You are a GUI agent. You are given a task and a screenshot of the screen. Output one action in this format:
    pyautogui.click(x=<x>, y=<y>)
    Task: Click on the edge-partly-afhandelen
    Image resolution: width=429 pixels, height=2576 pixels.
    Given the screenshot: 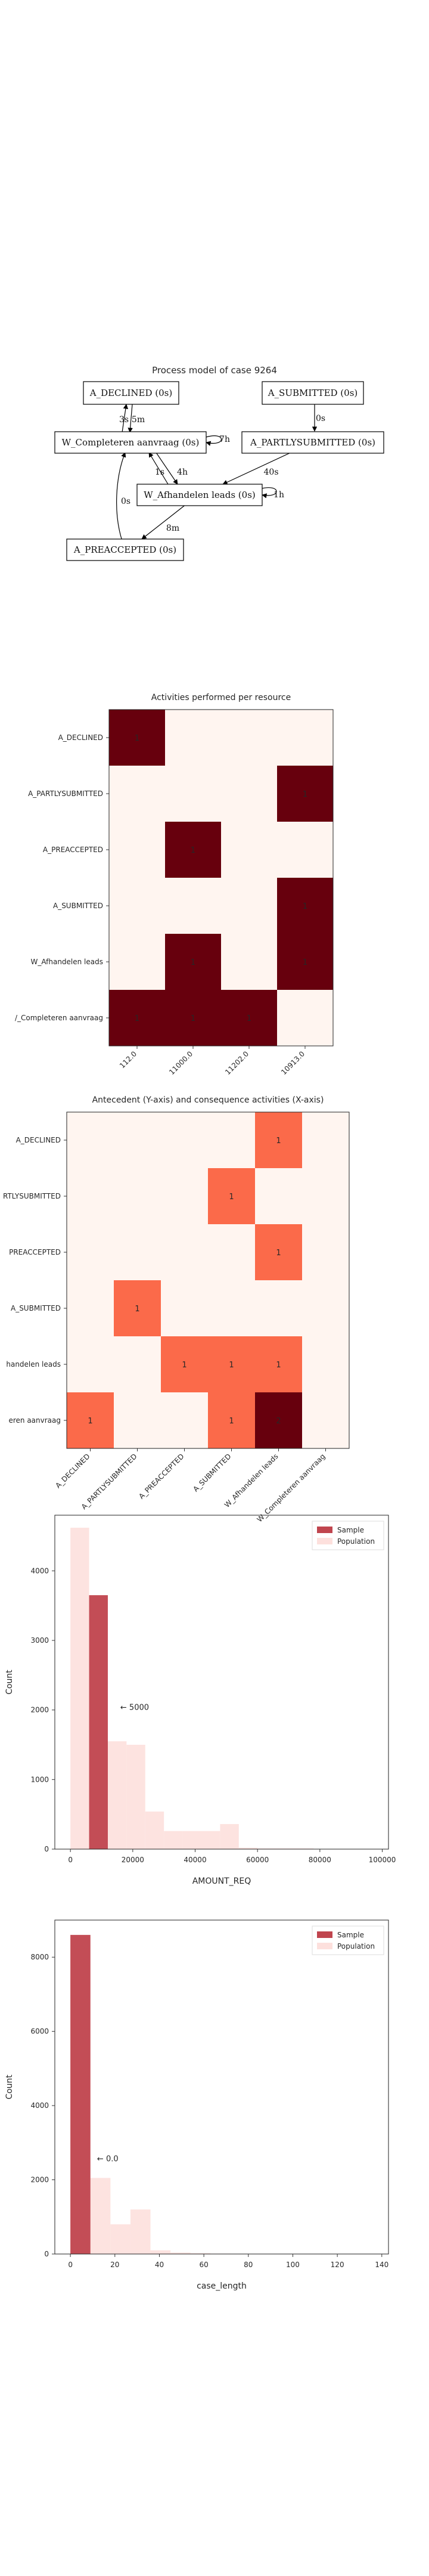 What is the action you would take?
    pyautogui.click(x=256, y=469)
    